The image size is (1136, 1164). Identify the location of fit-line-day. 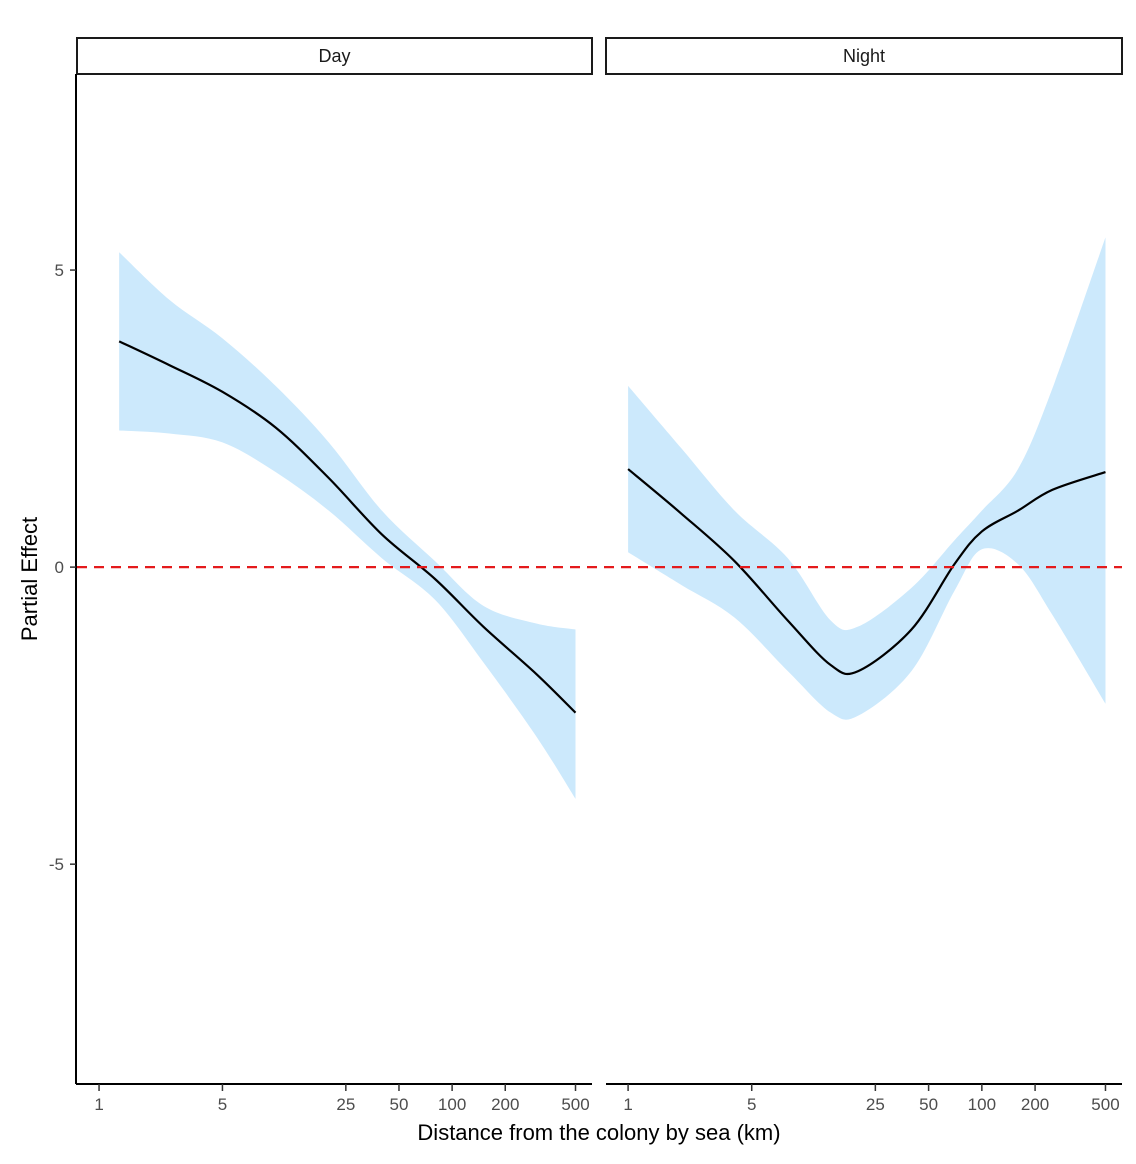
(347, 527).